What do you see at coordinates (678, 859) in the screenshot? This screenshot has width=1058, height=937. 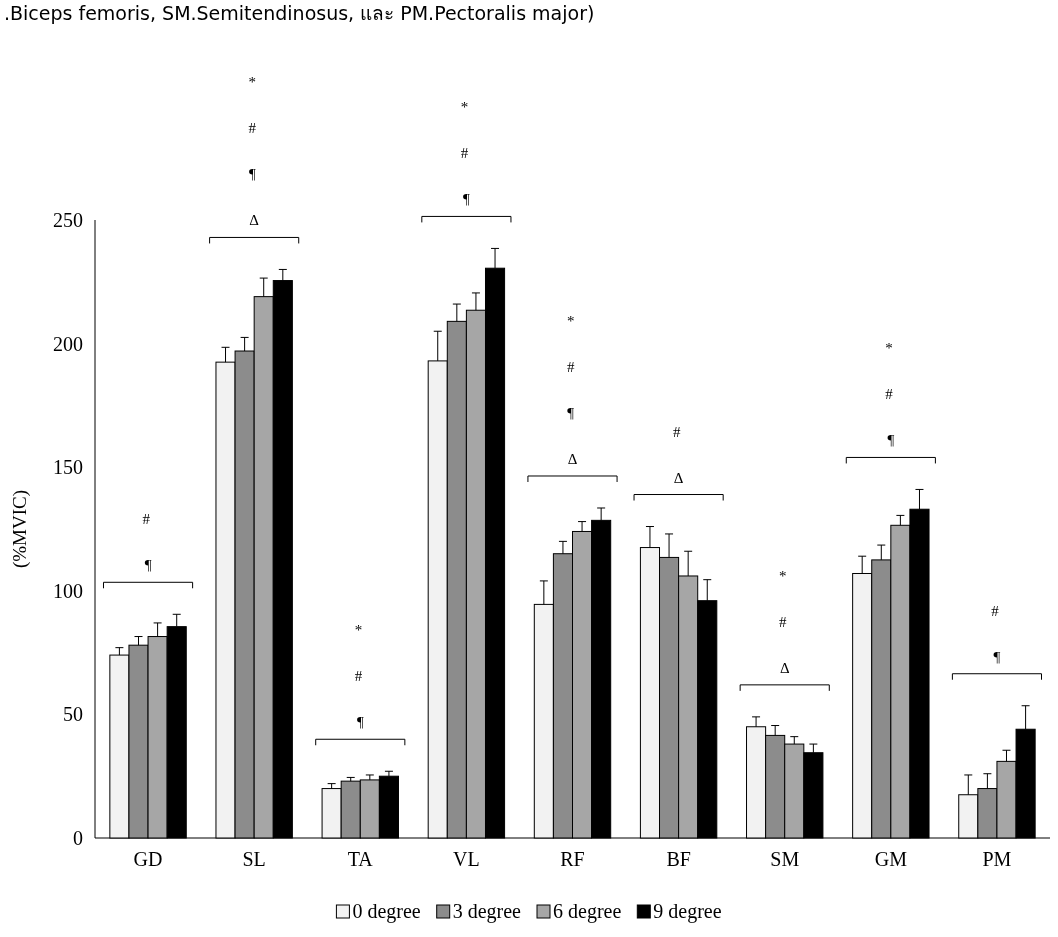 I see `x-tick-label: BF` at bounding box center [678, 859].